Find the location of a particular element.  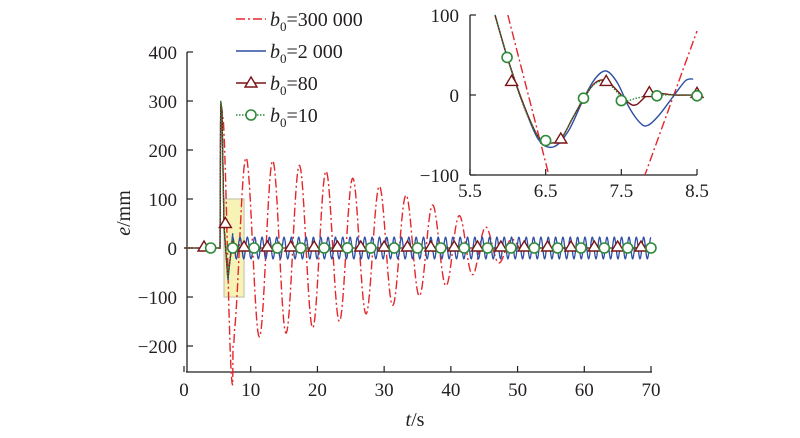

inset-series-b0-10-line is located at coordinates (596, 79).